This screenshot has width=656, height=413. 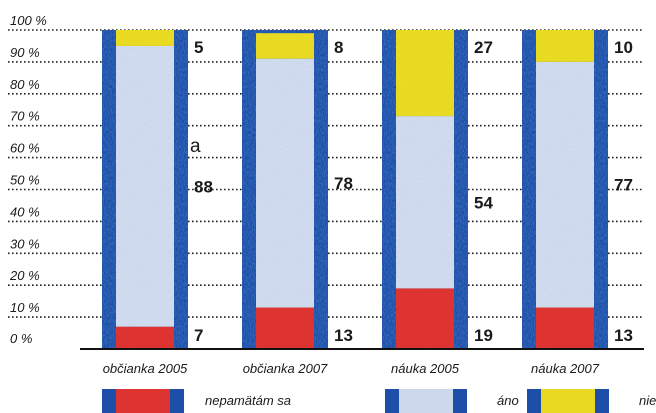 I want to click on category-label: náuka 2007, so click(x=565, y=368).